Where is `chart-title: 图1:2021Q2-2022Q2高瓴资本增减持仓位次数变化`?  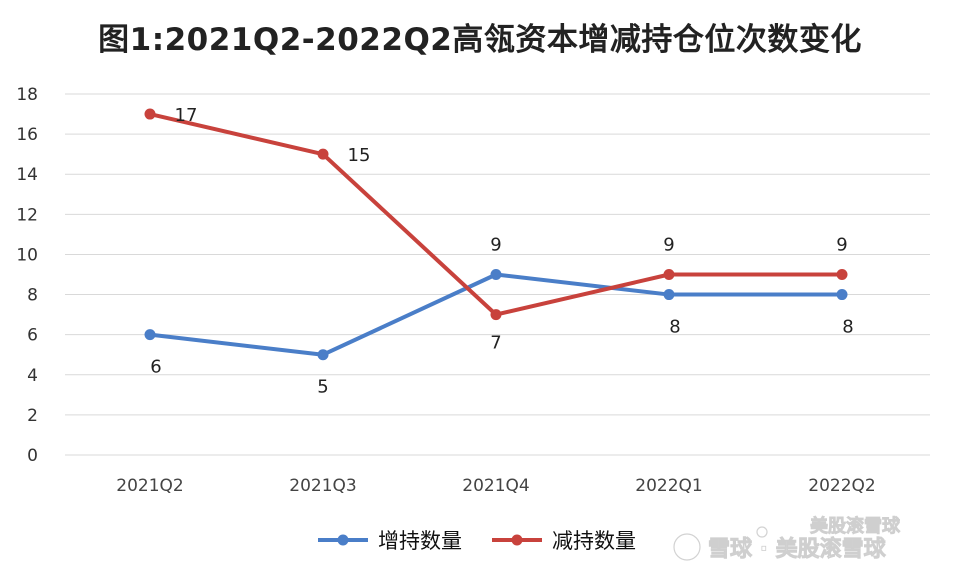
chart-title: 图1:2021Q2-2022Q2高瓴资本增减持仓位次数变化 is located at coordinates (480, 40).